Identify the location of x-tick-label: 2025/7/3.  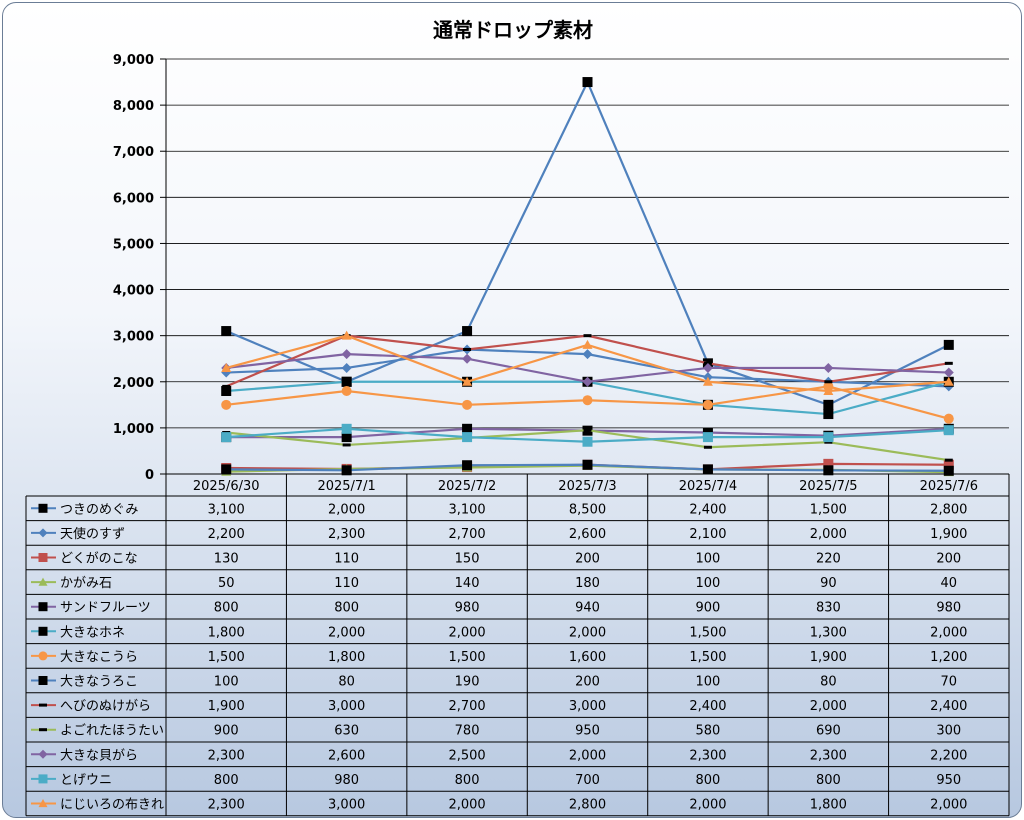
(587, 486).